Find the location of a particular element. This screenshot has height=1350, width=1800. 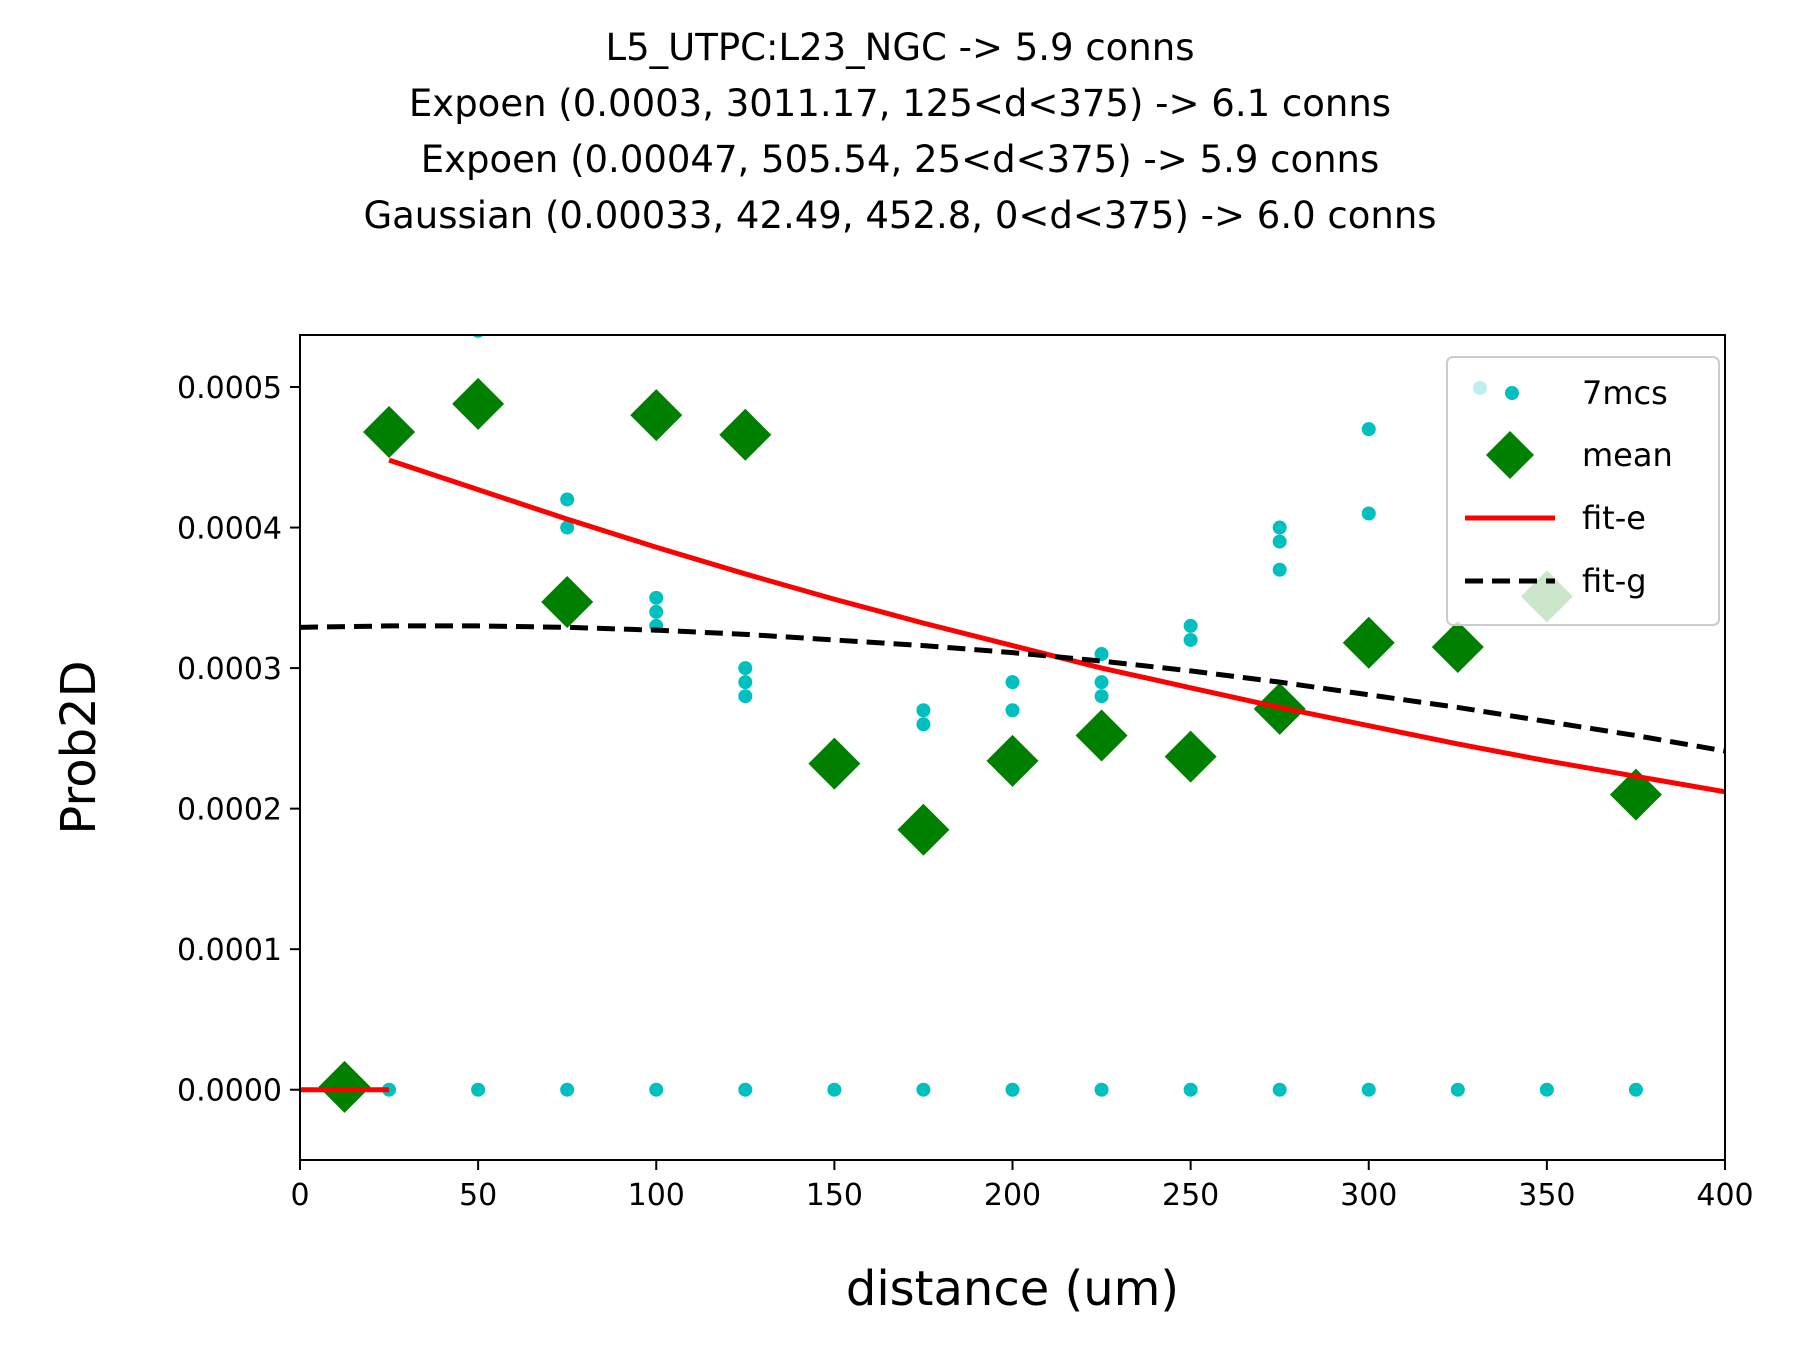

legend-key-mean is located at coordinates (1510, 455).